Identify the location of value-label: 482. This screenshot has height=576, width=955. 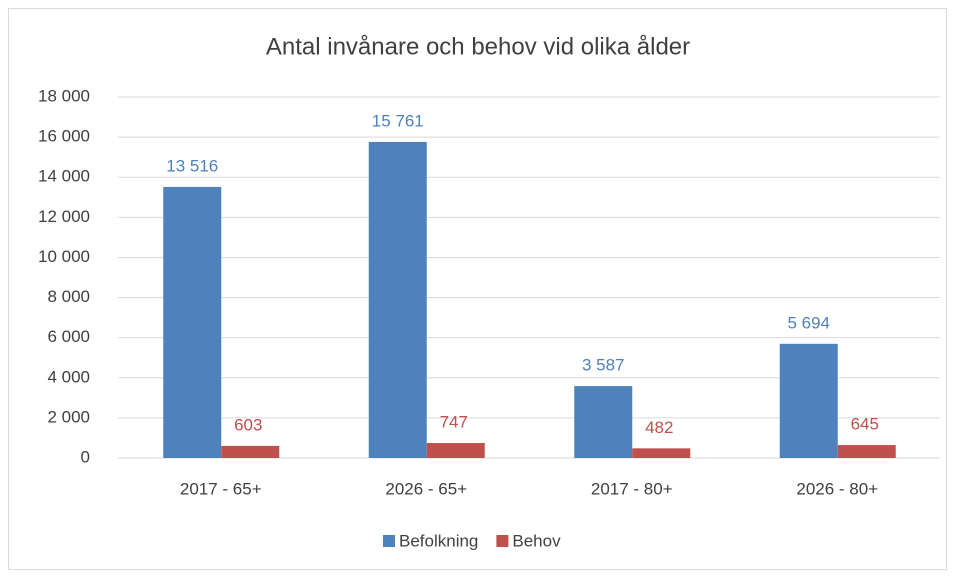
(659, 427).